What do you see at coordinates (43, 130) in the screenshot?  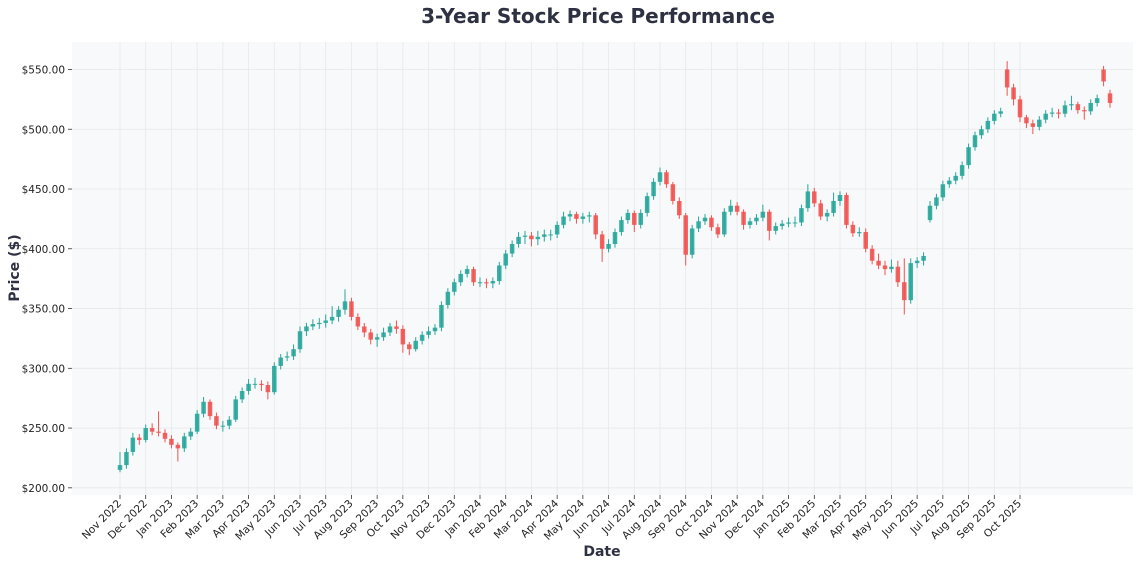 I see `y-tick-label: $500.00` at bounding box center [43, 130].